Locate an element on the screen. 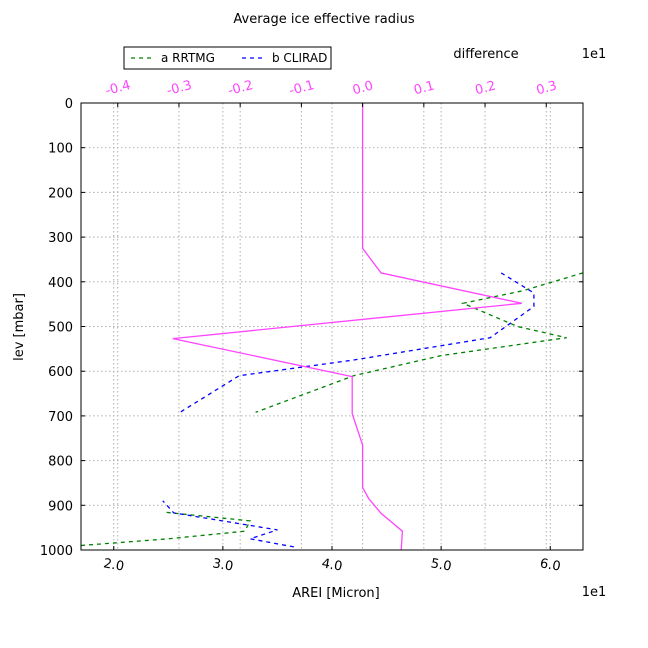  legend: a RRTMG b CLIRAD is located at coordinates (227, 58).